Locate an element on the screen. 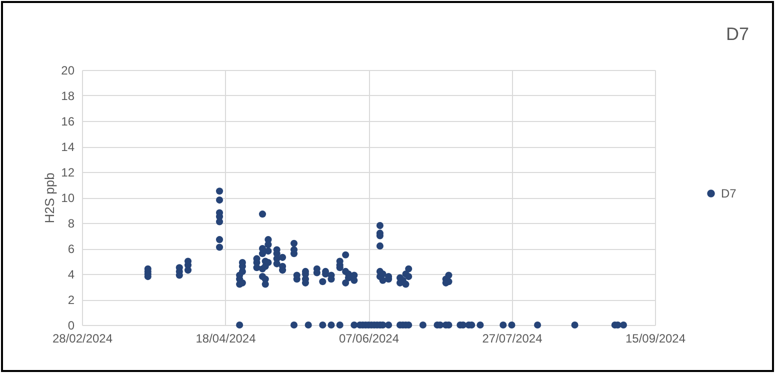 Image resolution: width=775 pixels, height=373 pixels. y-tick-label: 10 is located at coordinates (68, 198).